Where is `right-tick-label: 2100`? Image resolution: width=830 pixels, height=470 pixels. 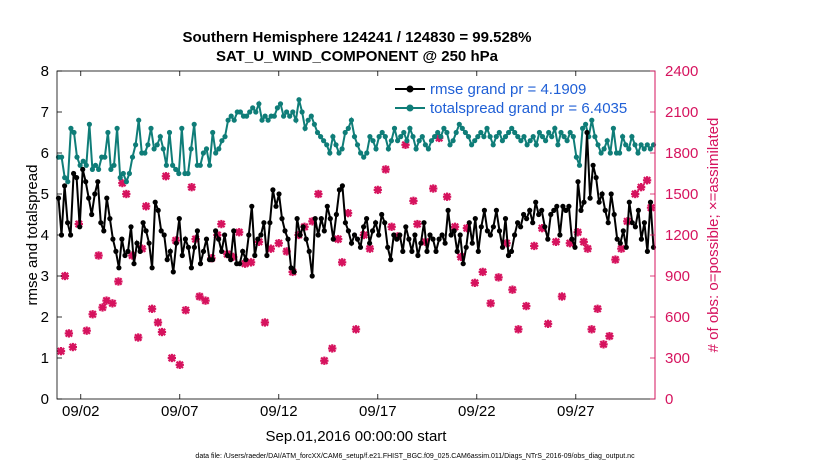
right-tick-label: 2100 is located at coordinates (681, 112).